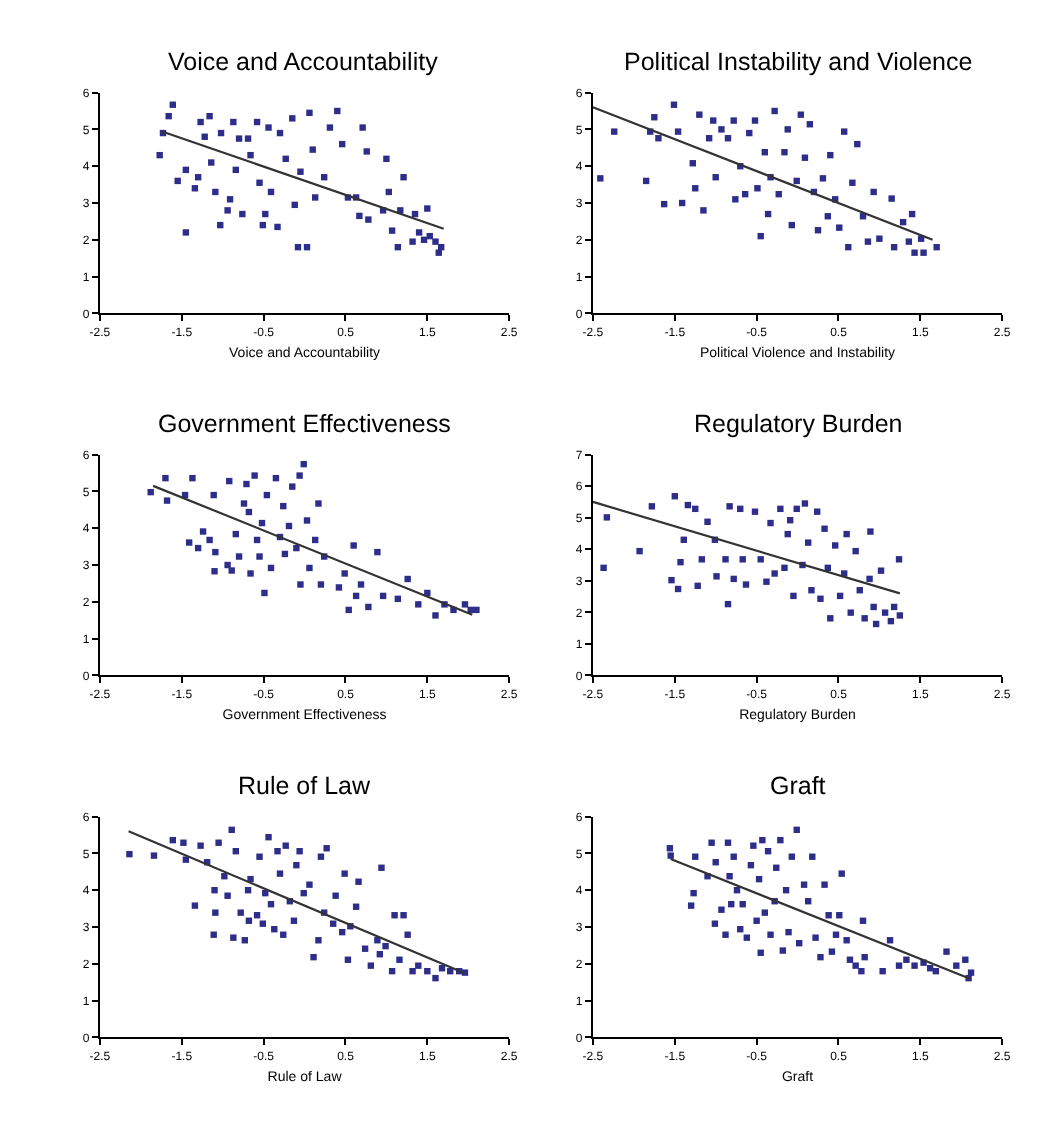  I want to click on chart-title: Political Instability and Violence, so click(798, 62).